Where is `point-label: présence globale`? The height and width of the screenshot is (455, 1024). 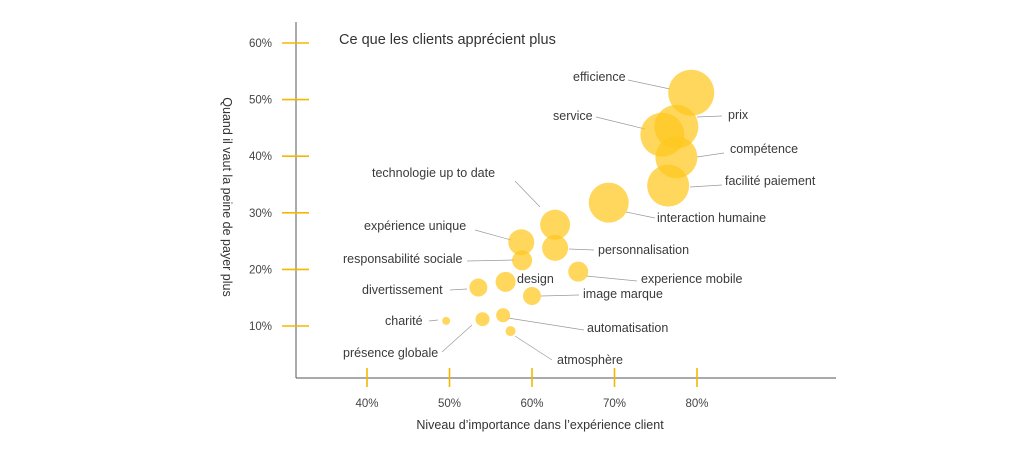
point-label: présence globale is located at coordinates (390, 353).